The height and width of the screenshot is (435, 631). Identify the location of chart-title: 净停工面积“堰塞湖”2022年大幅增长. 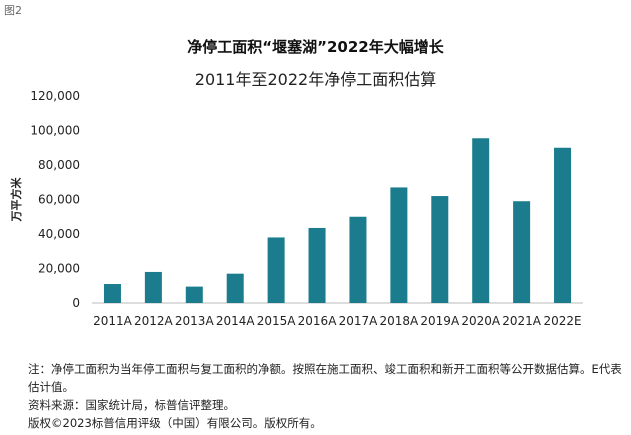
(315, 47).